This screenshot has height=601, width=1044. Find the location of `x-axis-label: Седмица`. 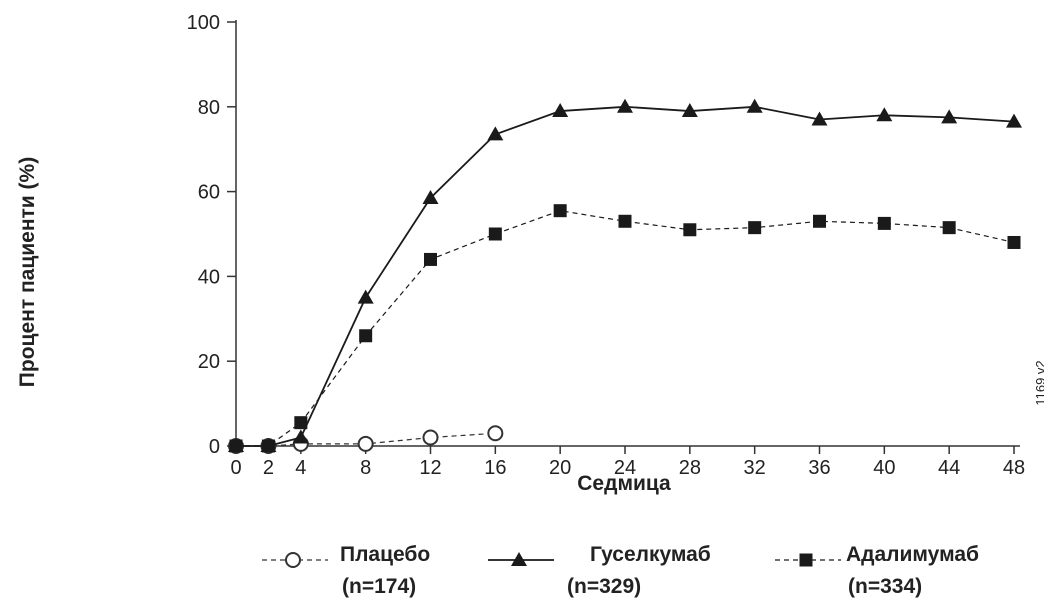

x-axis-label: Седмица is located at coordinates (624, 483).